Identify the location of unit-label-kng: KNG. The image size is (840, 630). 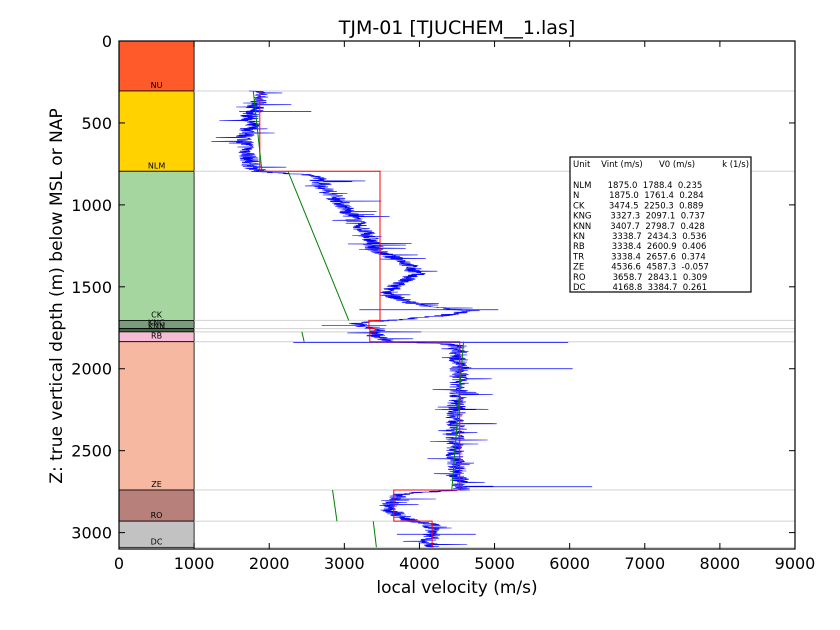
(156, 323).